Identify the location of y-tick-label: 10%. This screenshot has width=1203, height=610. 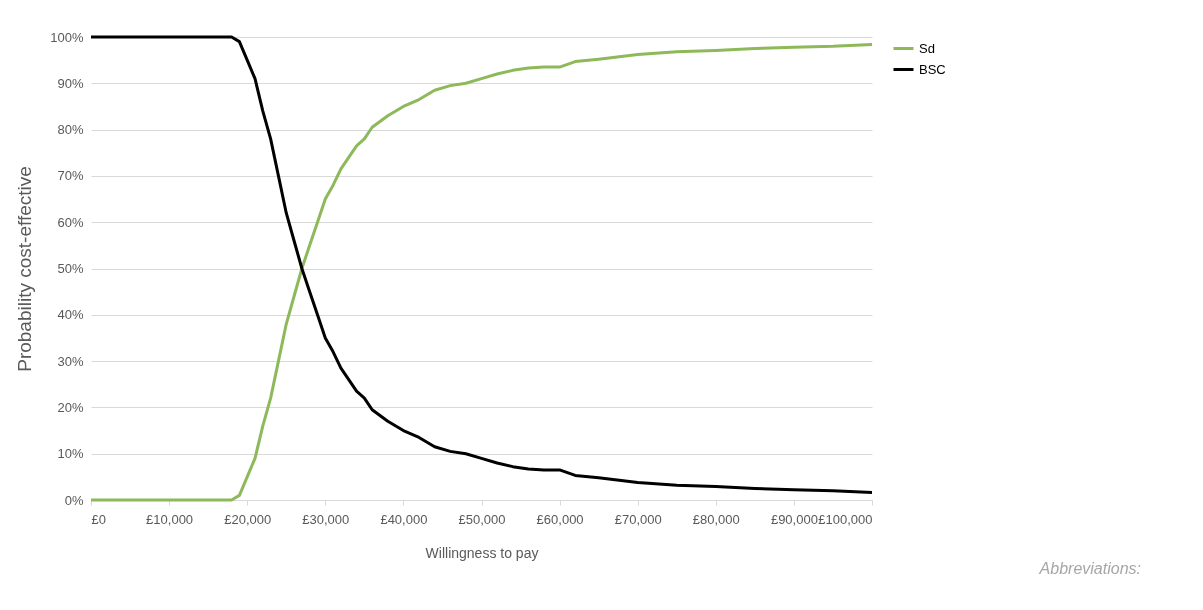
(70, 454).